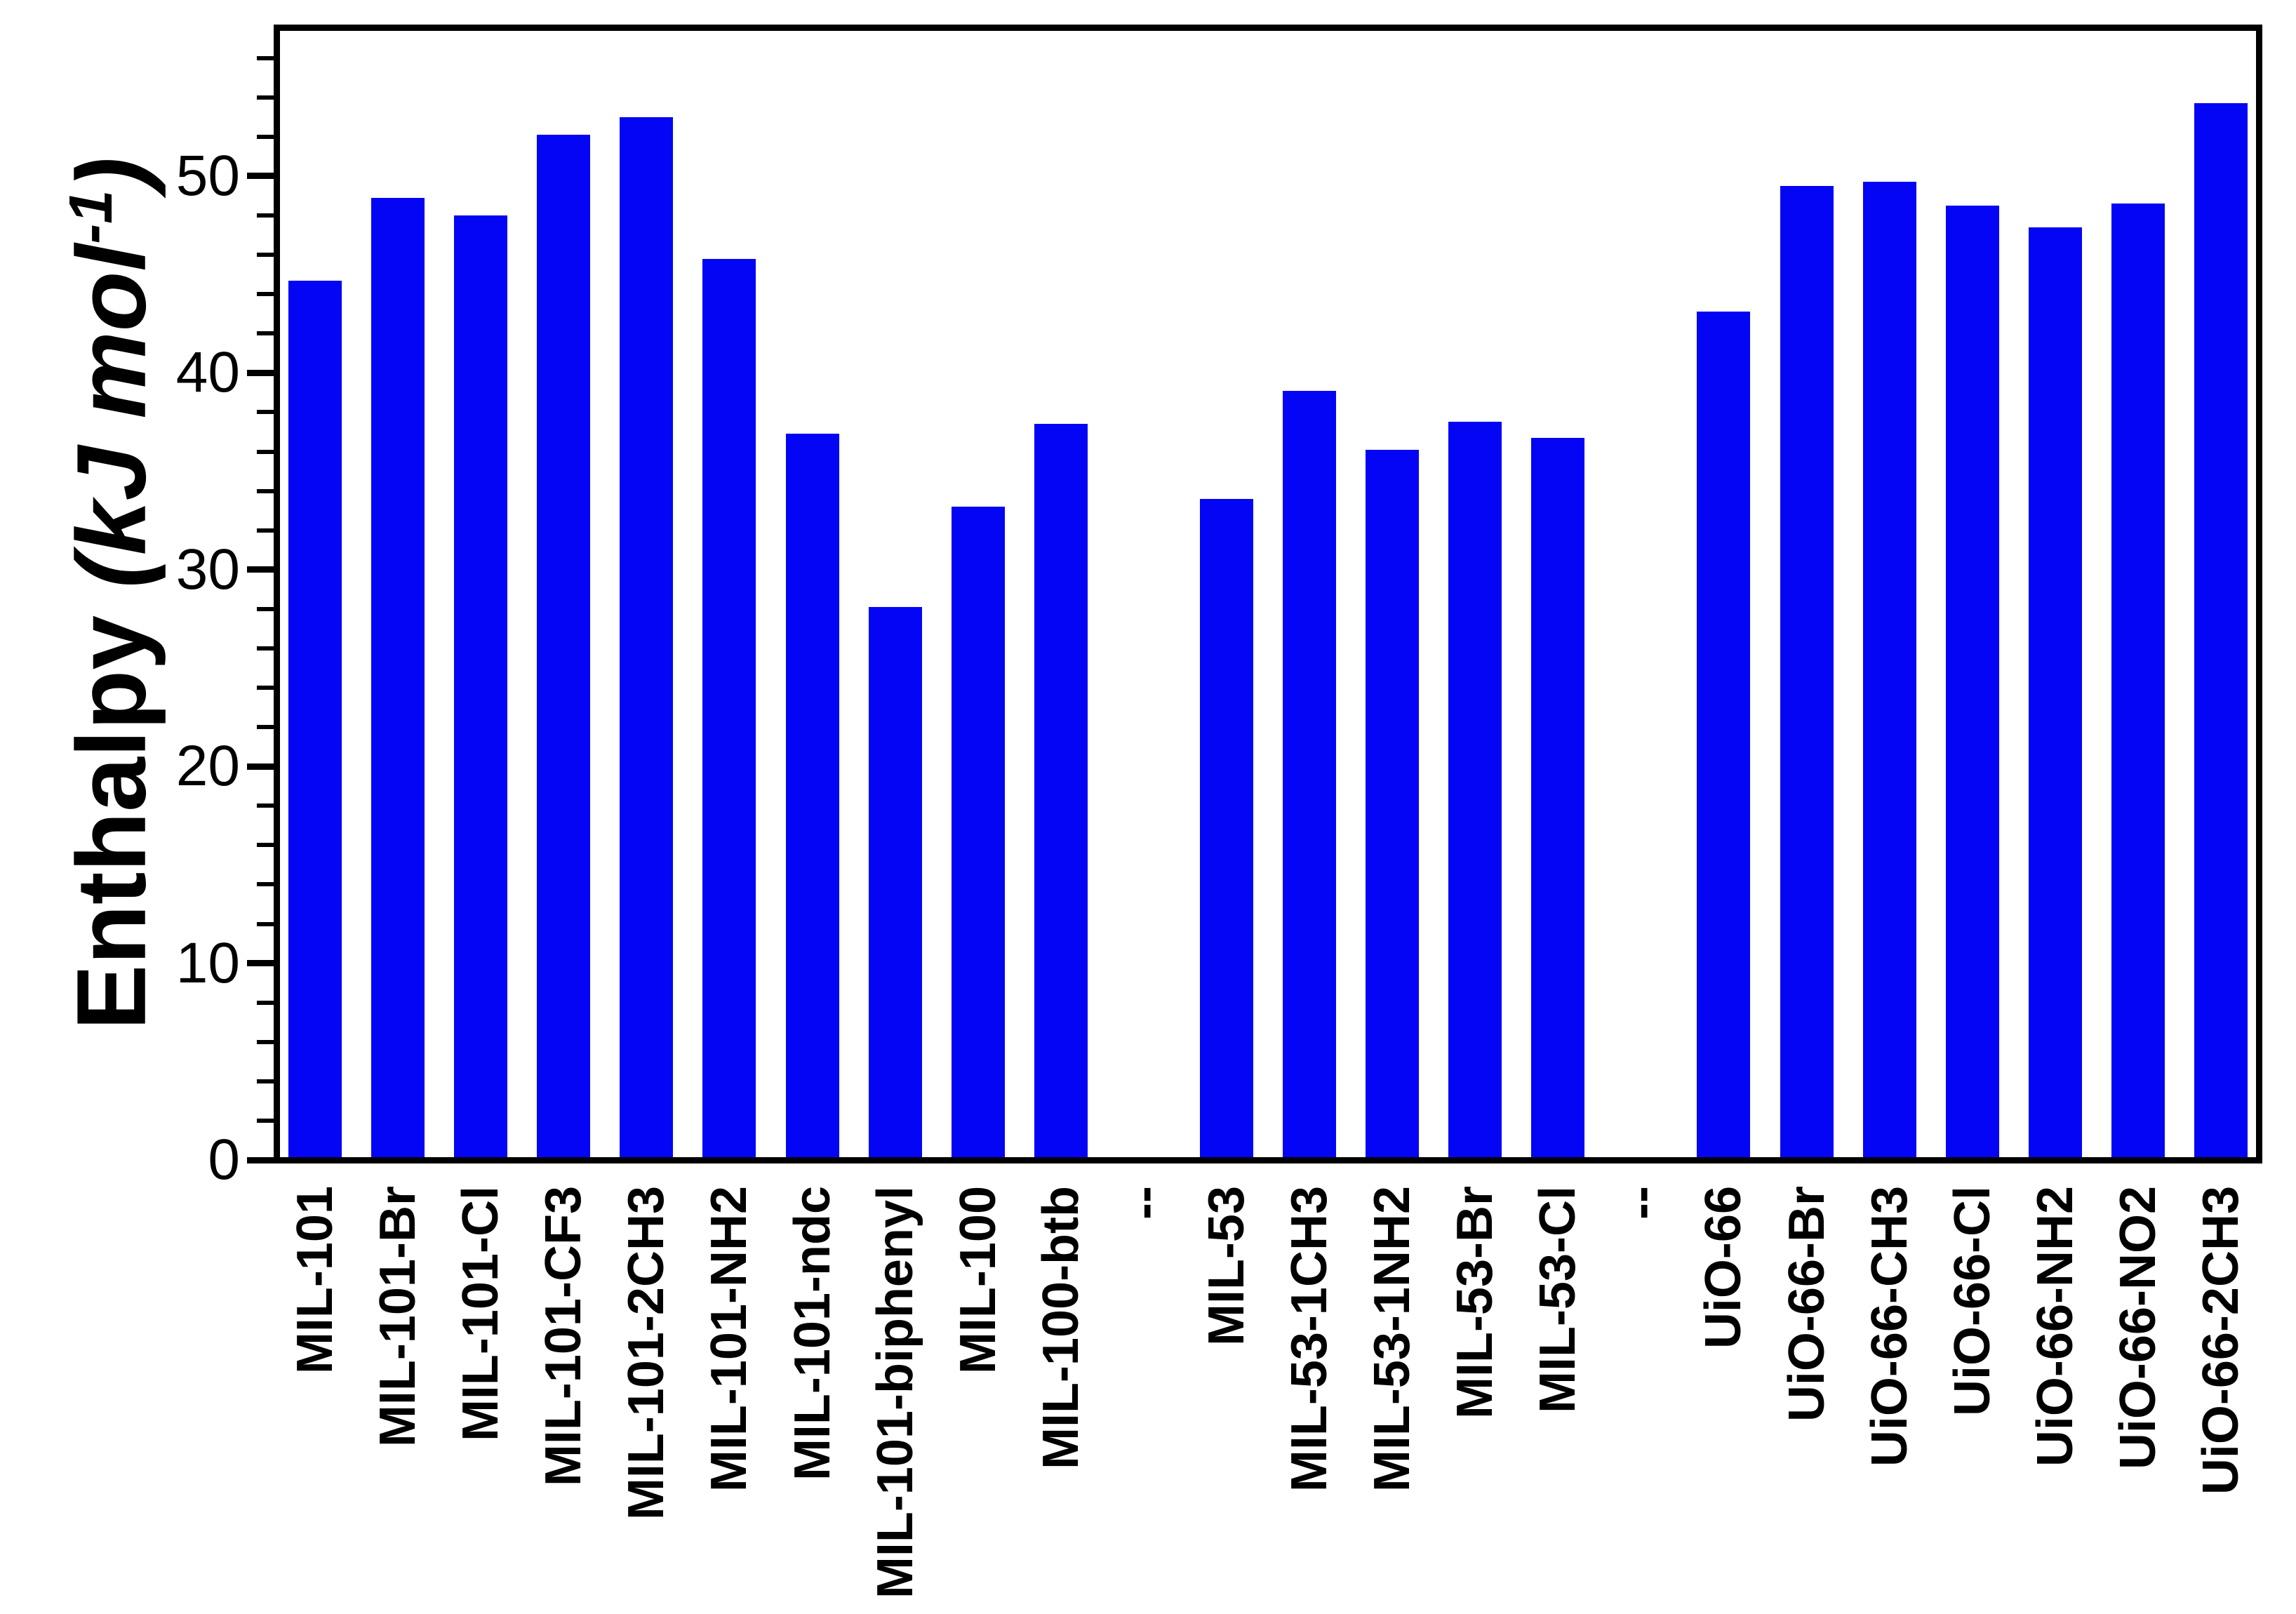 This screenshot has width=2296, height=1614. Describe the element at coordinates (1060, 1328) in the screenshot. I see `x-tick-label: MIL-100-btb` at that location.